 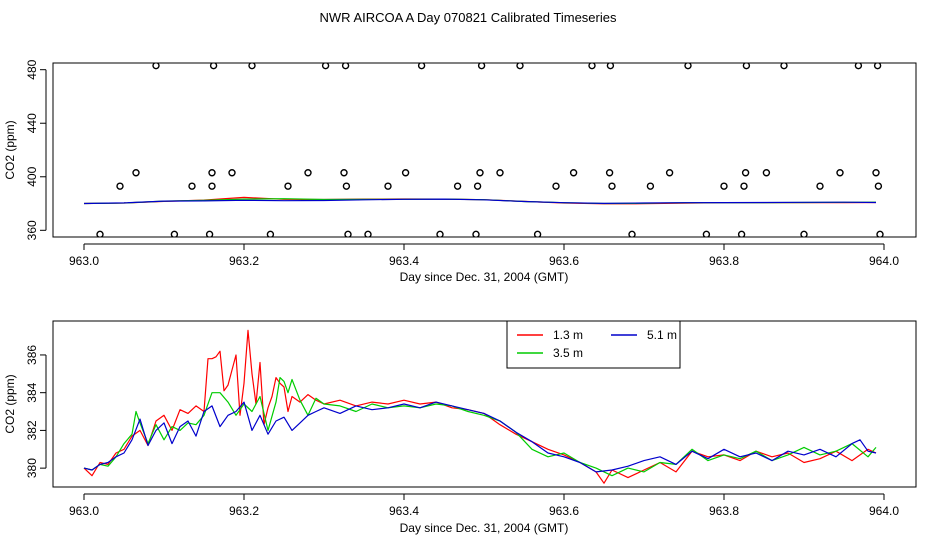 What do you see at coordinates (32, 355) in the screenshot?
I see `y-tick-label: 386` at bounding box center [32, 355].